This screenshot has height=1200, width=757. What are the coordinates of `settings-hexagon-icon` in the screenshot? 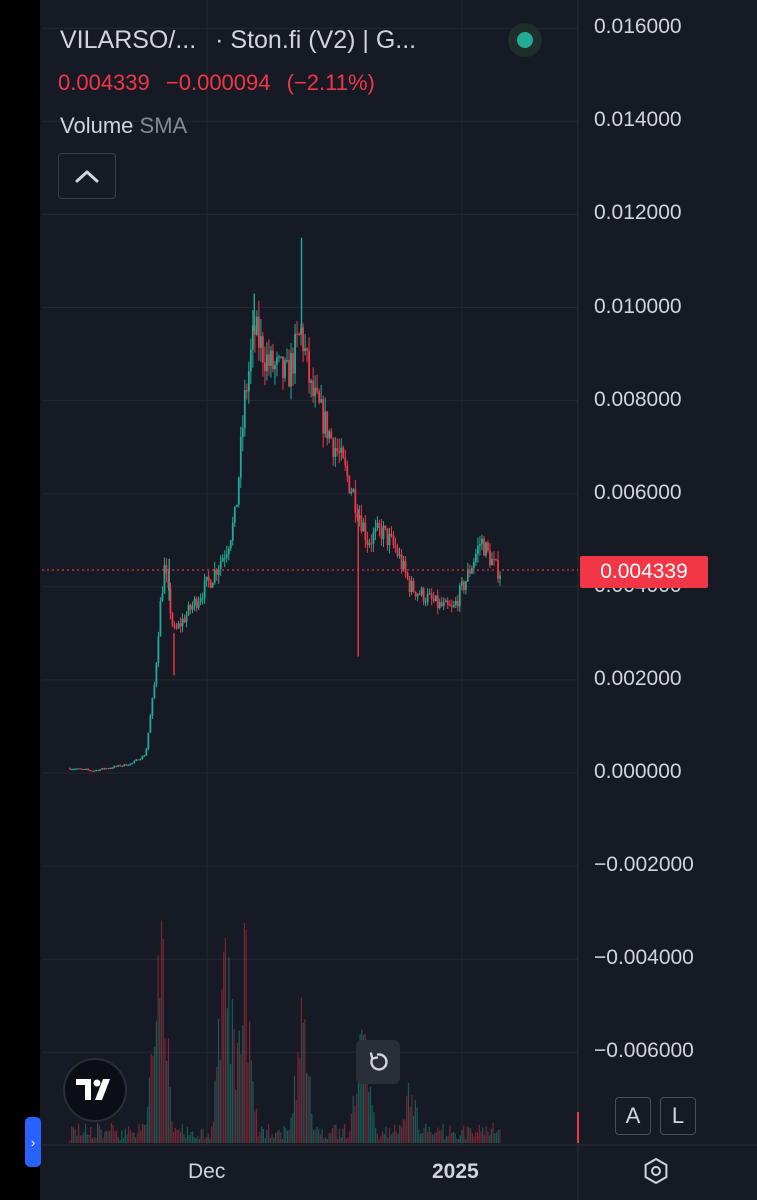 It's located at (656, 1171).